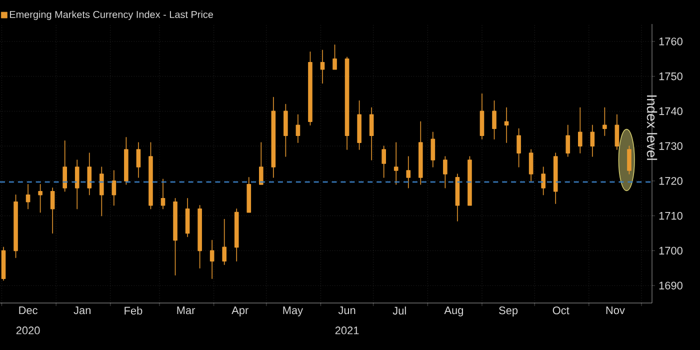  Describe the element at coordinates (508, 311) in the screenshot. I see `x-tick-label: Sep` at that location.